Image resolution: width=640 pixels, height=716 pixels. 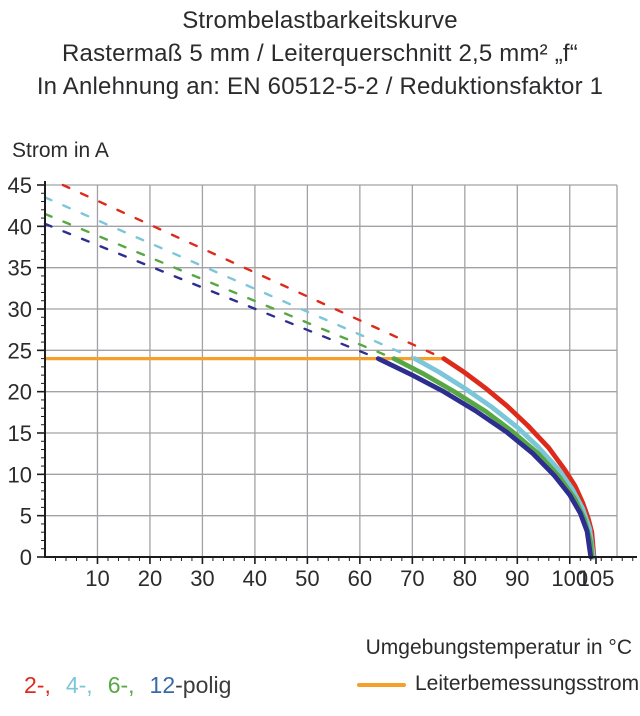 I want to click on rated-current-swatch-line, so click(x=381, y=685).